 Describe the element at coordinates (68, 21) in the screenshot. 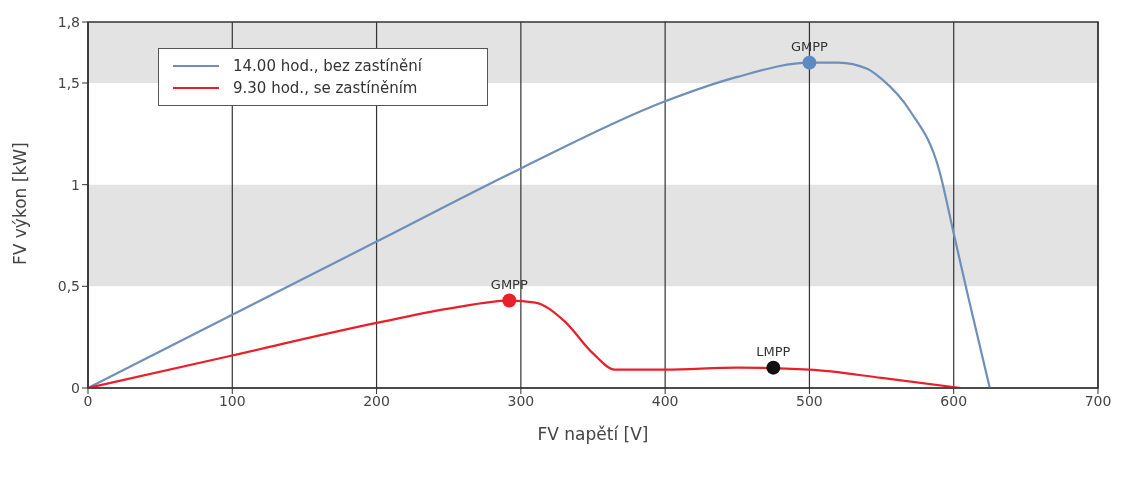

I see `y-tick-label: 1,8` at that location.